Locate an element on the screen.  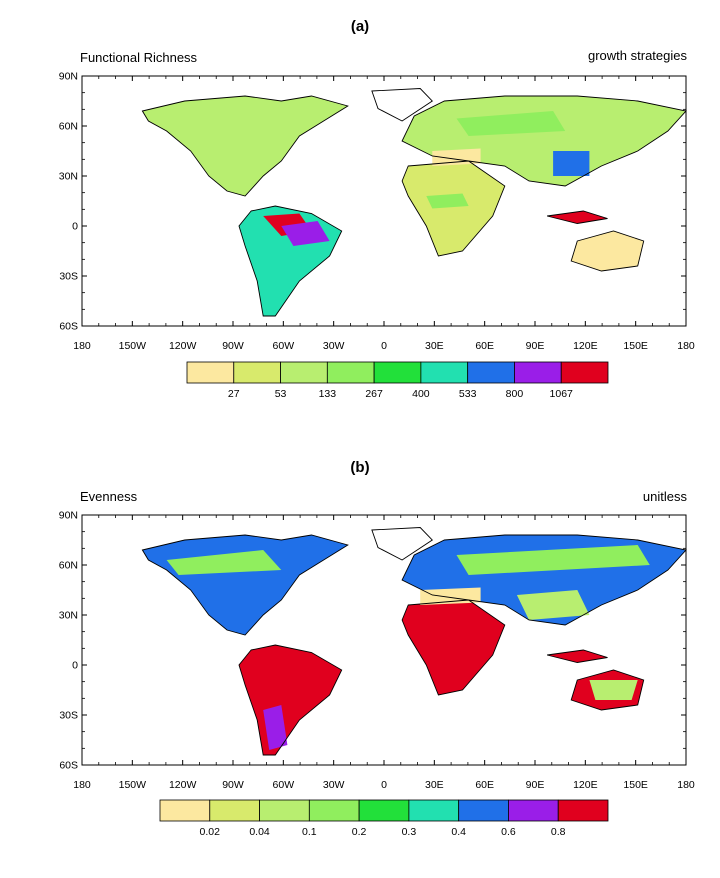
coastline-northAmerica-a is located at coordinates (245, 146).